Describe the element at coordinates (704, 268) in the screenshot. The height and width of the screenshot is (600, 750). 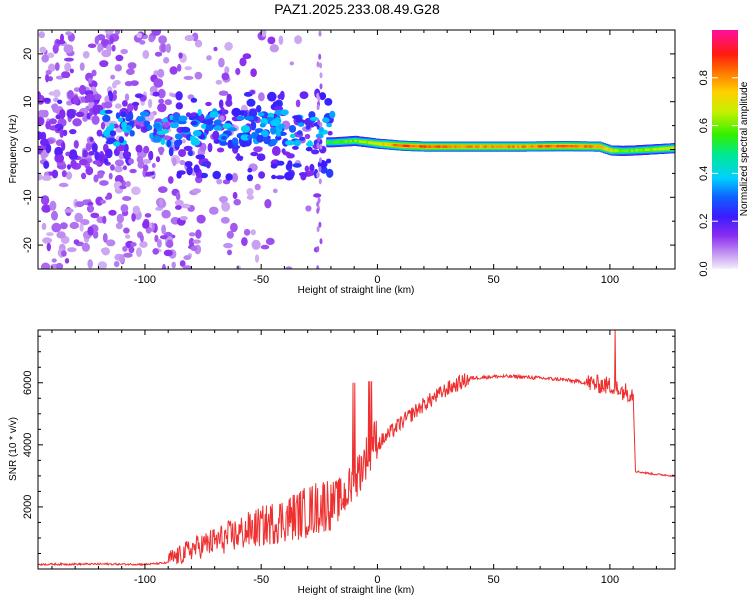
I see `colorbar-tick-label: 0.0` at that location.